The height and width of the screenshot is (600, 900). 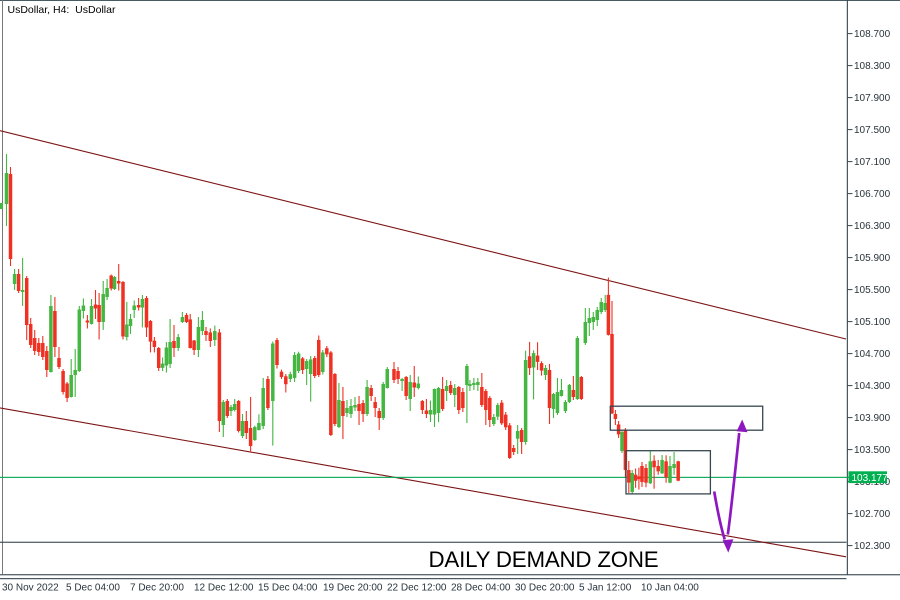 I want to click on svg-text: 19 Dec 20:00, so click(x=353, y=588).